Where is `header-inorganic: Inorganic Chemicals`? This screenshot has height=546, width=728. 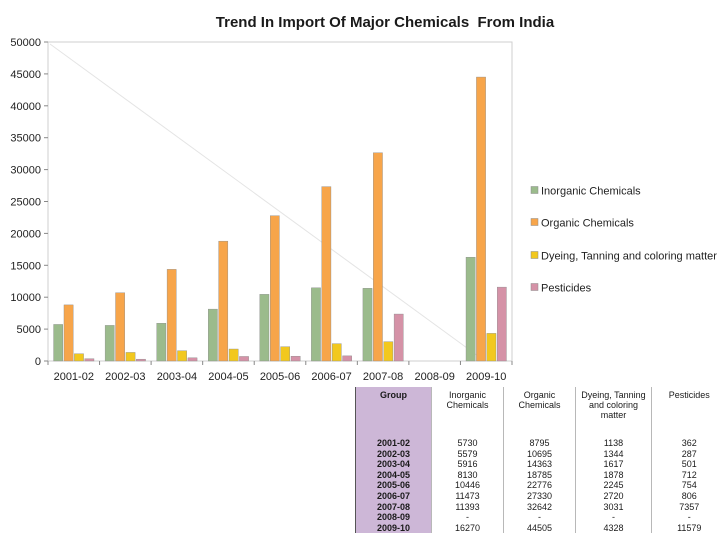
header-inorganic: Inorganic Chemicals is located at coordinates (467, 408).